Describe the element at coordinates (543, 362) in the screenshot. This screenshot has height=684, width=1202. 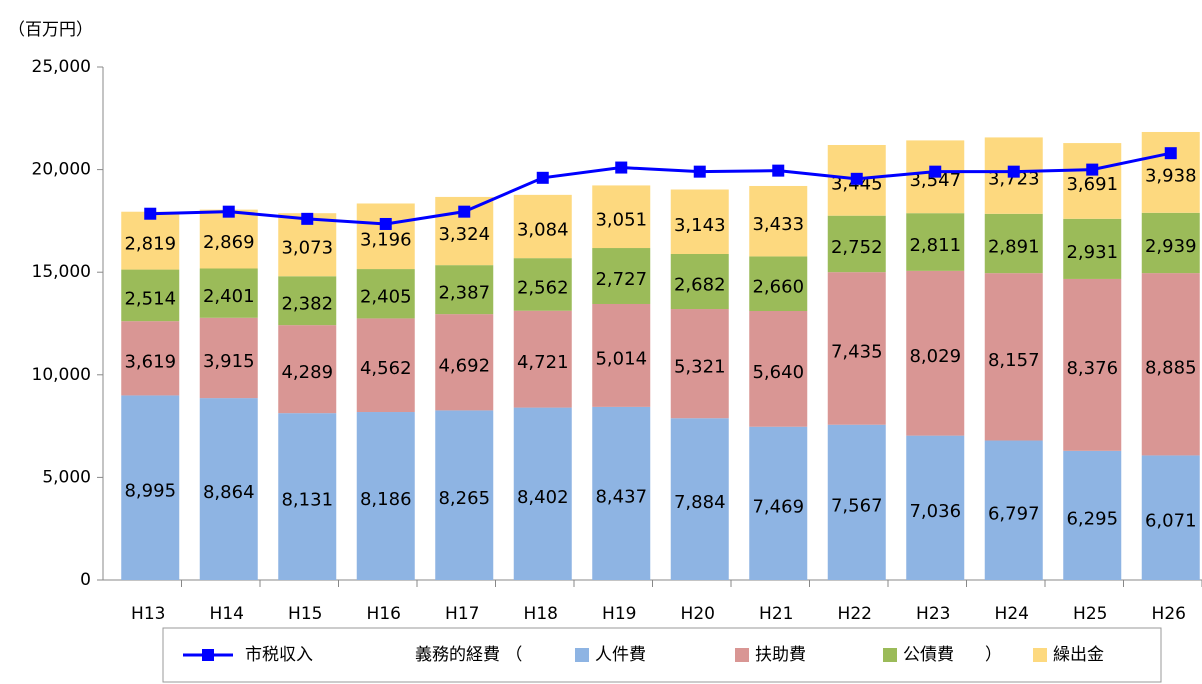
I see `data-label: 4,721` at that location.